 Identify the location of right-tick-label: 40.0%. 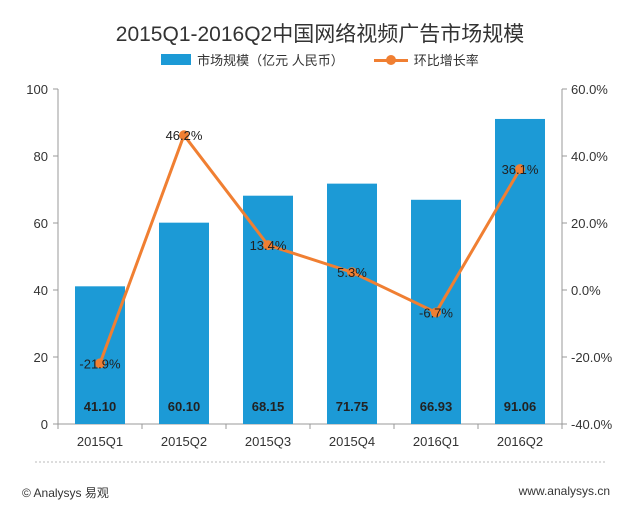
(589, 156).